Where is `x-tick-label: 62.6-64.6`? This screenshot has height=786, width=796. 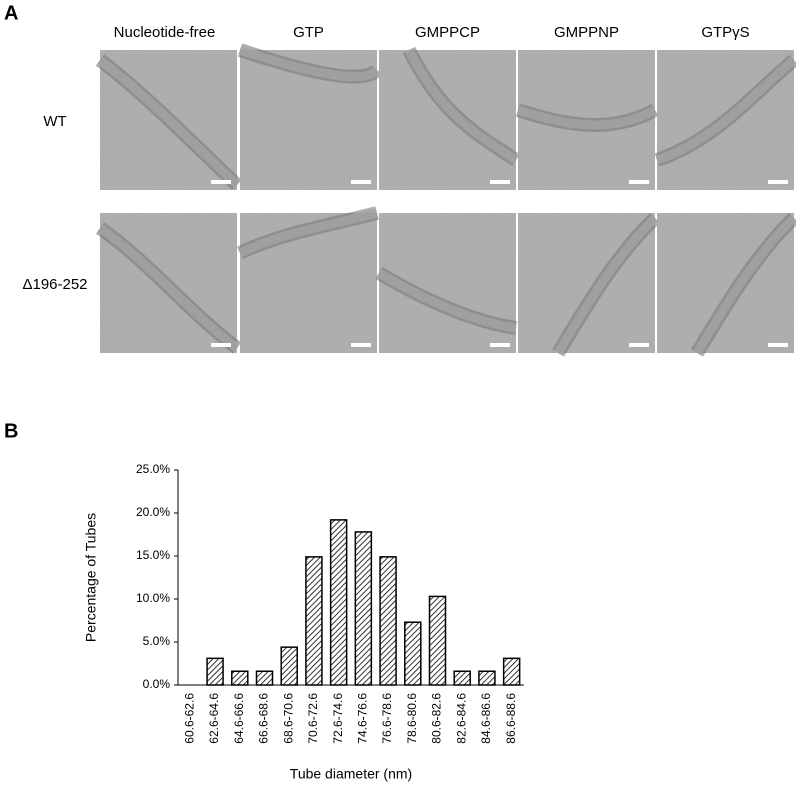 x-tick-label: 62.6-64.6 is located at coordinates (214, 718).